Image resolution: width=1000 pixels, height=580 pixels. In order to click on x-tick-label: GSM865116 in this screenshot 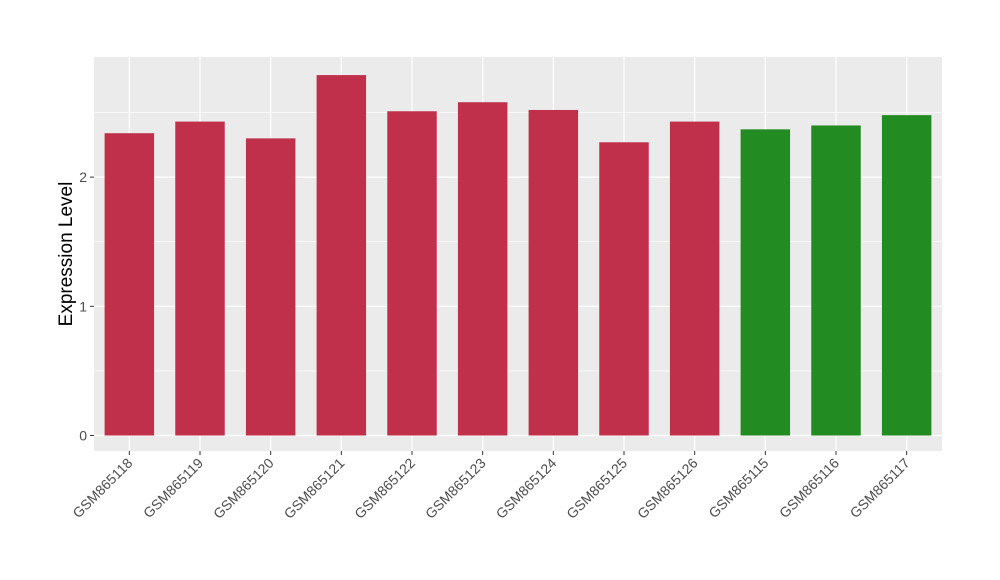, I will do `click(809, 488)`.